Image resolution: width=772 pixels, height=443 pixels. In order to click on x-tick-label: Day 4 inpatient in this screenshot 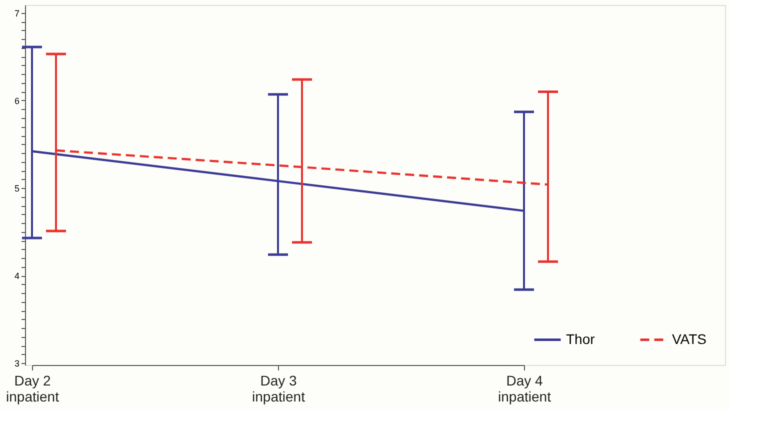, I will do `click(525, 388)`.